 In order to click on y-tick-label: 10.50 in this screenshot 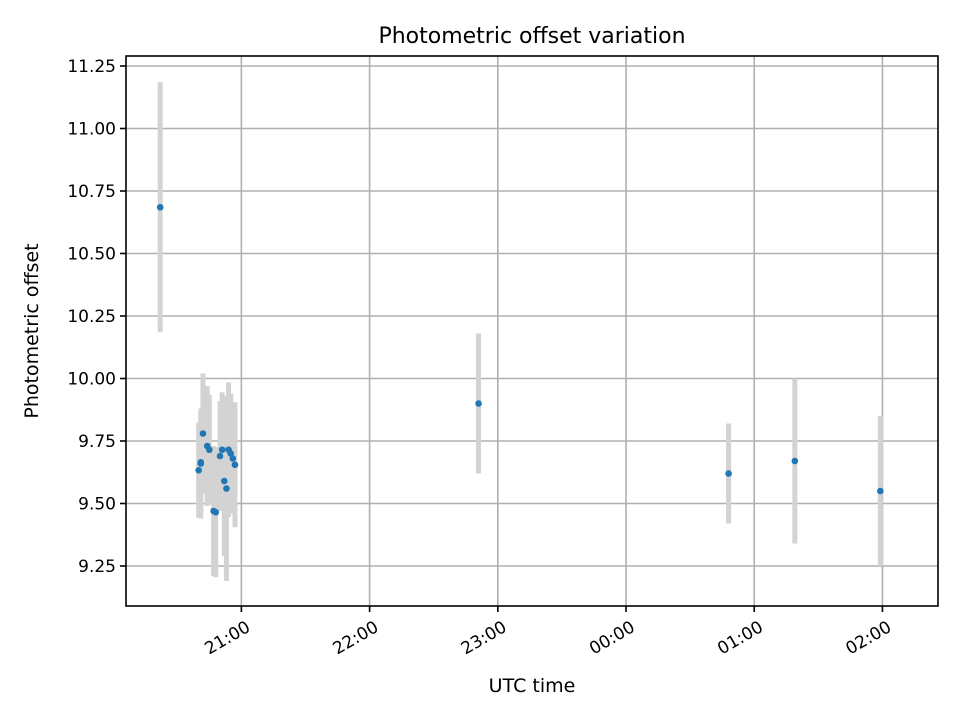, I will do `click(91, 255)`.